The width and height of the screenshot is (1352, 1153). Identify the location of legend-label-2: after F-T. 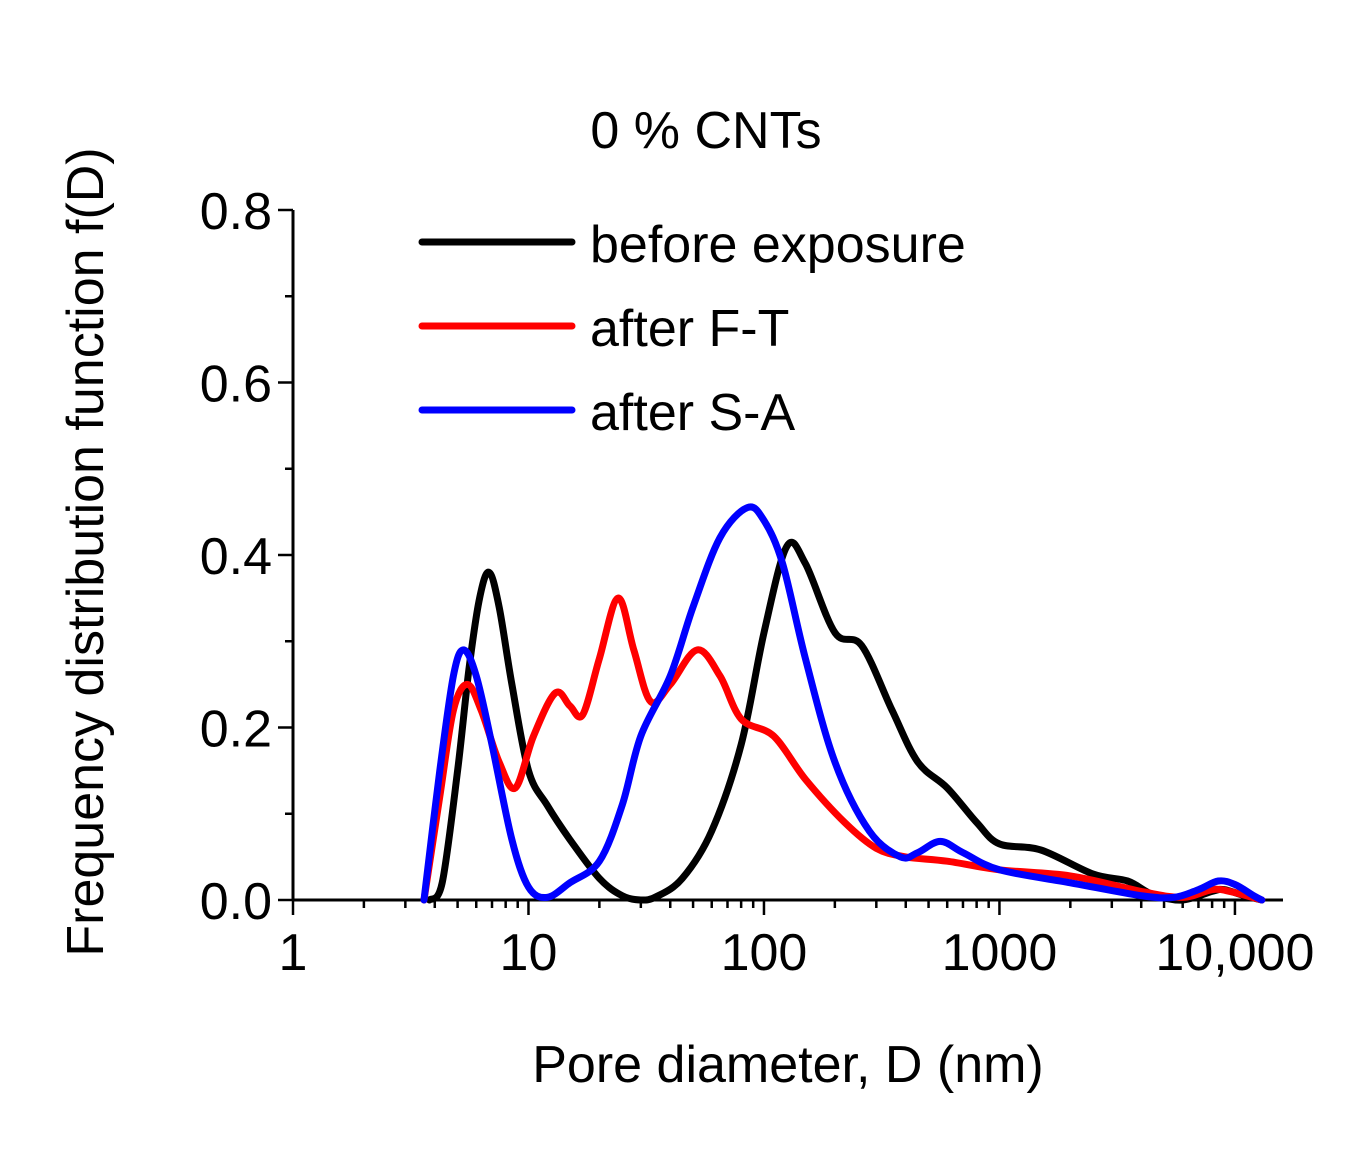
(689, 329).